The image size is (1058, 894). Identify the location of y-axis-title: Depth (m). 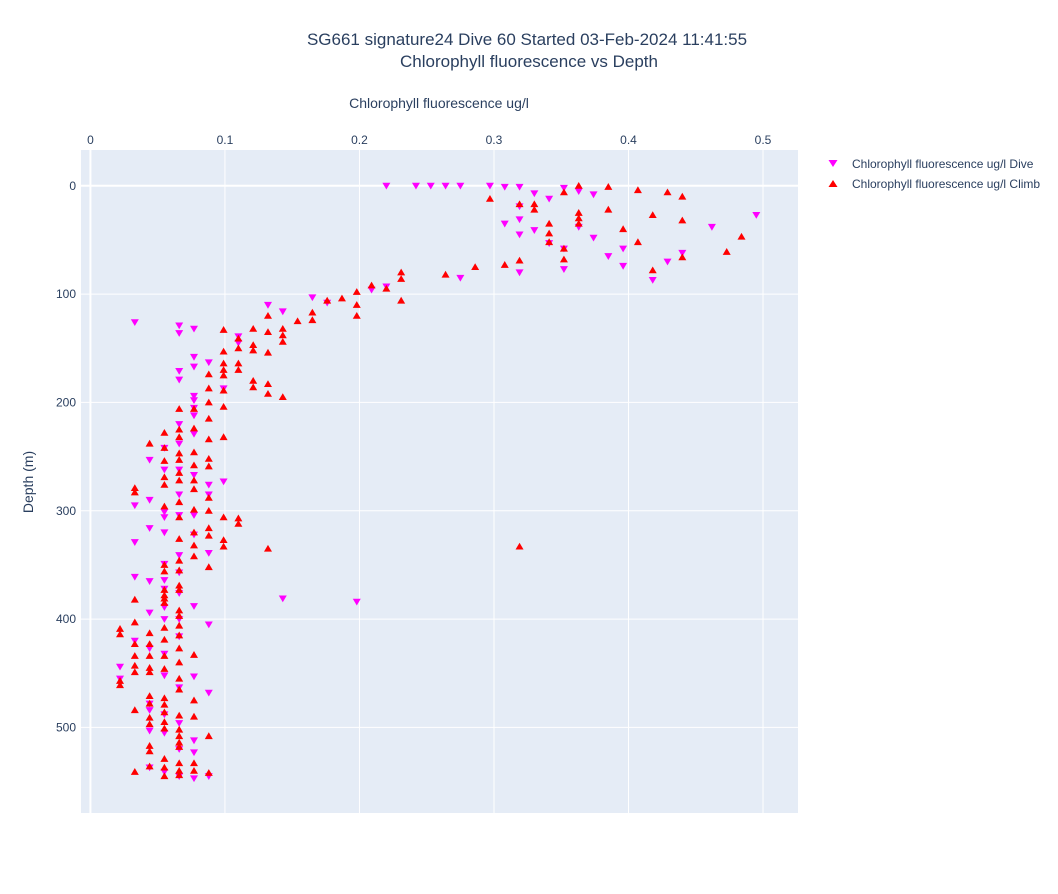
(28, 482).